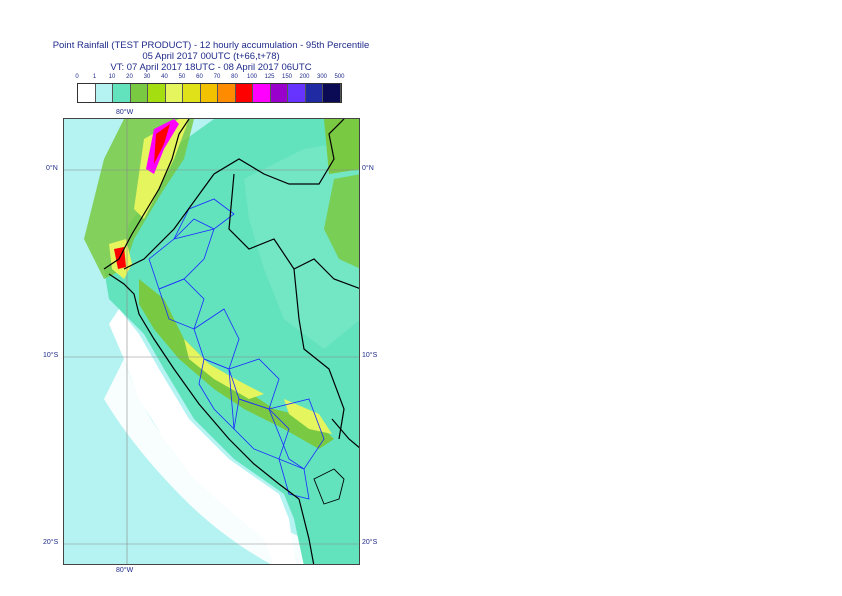 Image resolution: width=842 pixels, height=596 pixels. I want to click on legend-tick-label: 1, so click(94, 77).